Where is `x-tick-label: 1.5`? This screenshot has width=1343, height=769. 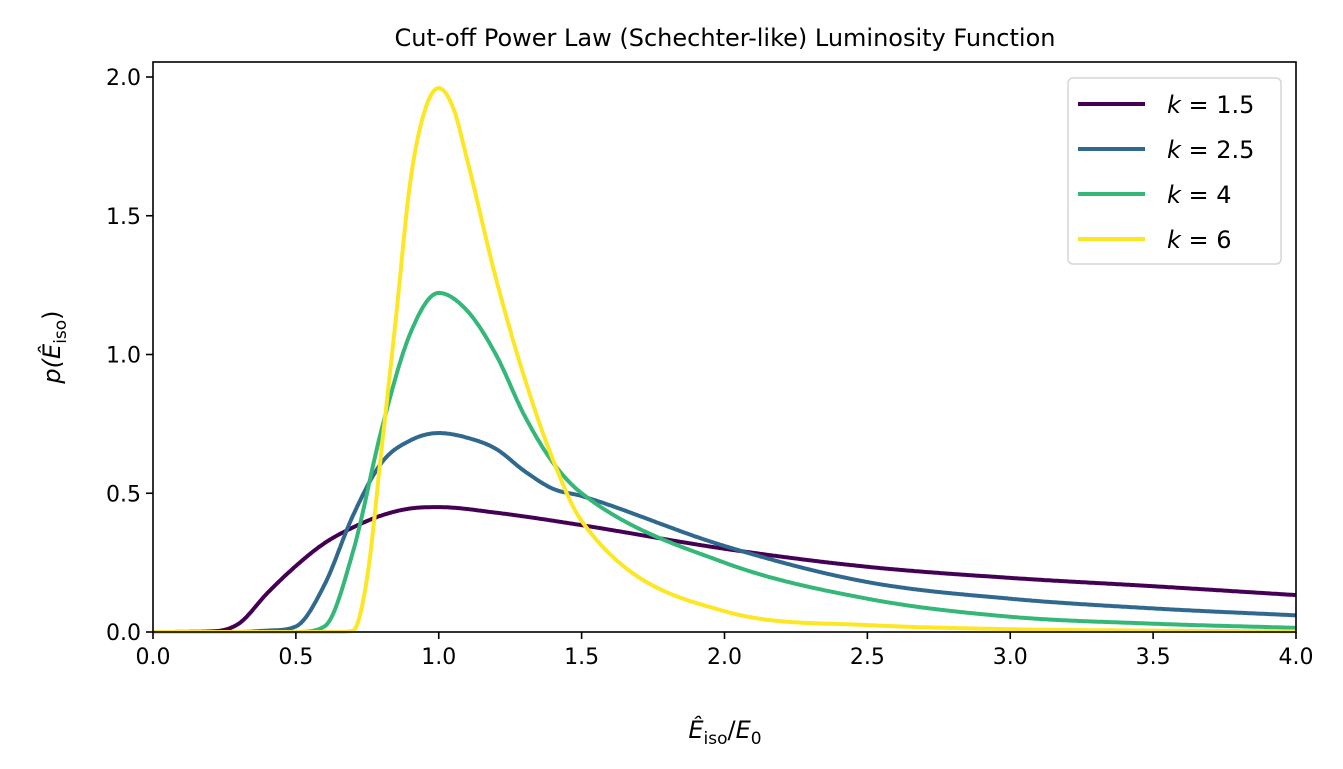 x-tick-label: 1.5 is located at coordinates (581, 657).